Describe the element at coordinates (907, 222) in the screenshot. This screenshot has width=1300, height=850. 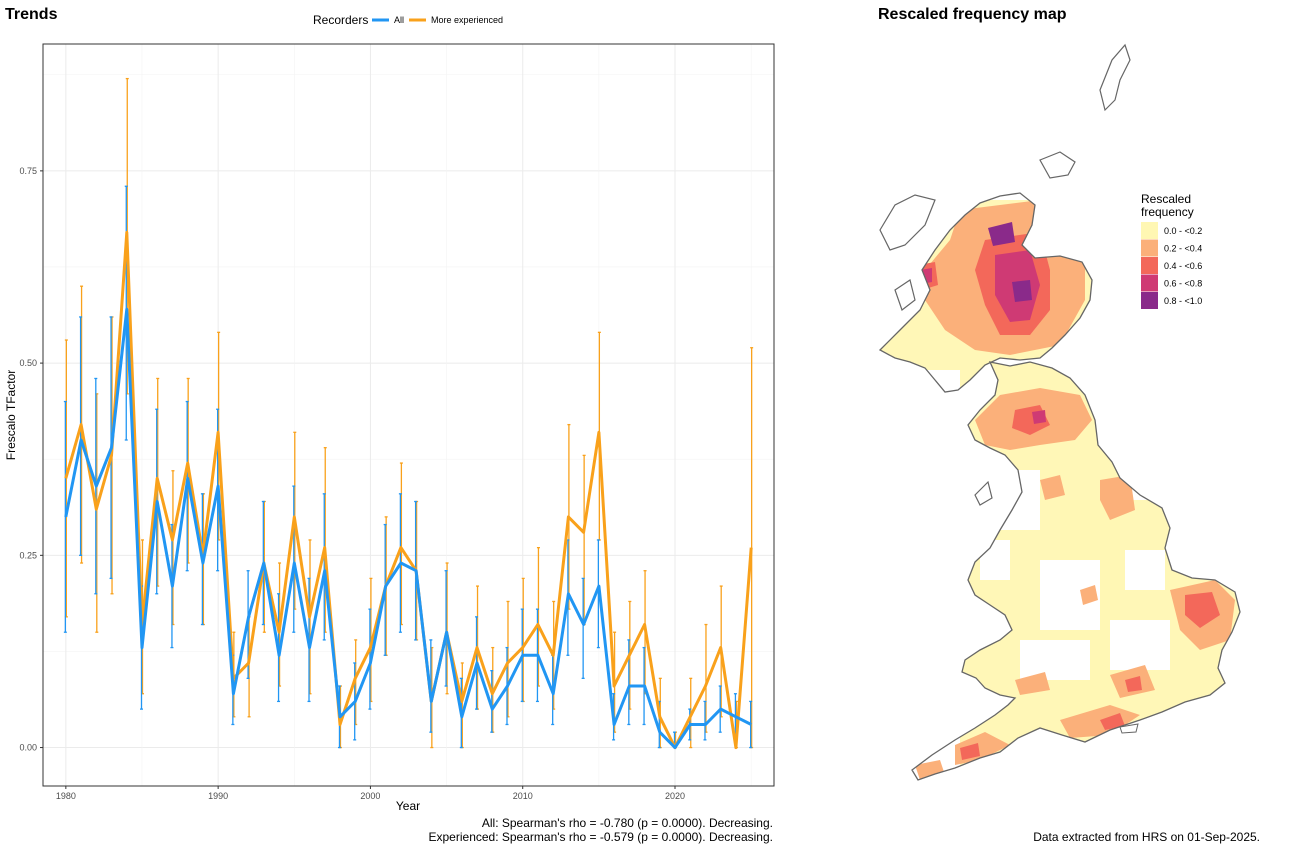
I see `hebrides-outline` at that location.